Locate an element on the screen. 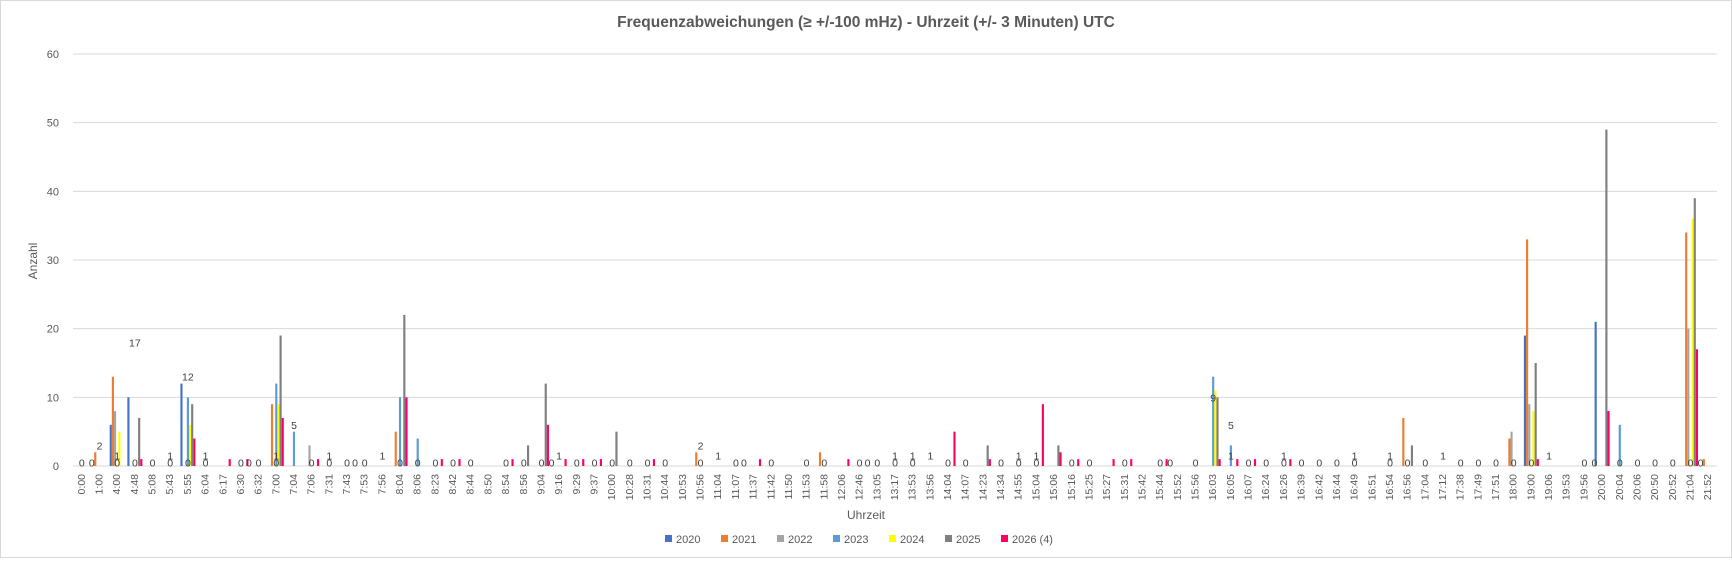 This screenshot has width=1732, height=562. data-label: 9 is located at coordinates (1213, 398).